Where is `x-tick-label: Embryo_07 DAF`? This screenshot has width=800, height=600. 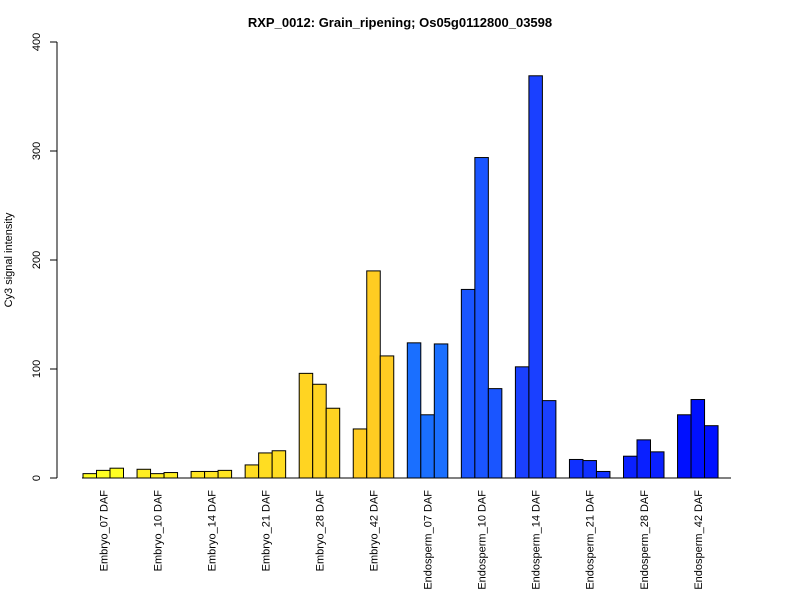 x-tick-label: Embryo_07 DAF is located at coordinates (104, 531).